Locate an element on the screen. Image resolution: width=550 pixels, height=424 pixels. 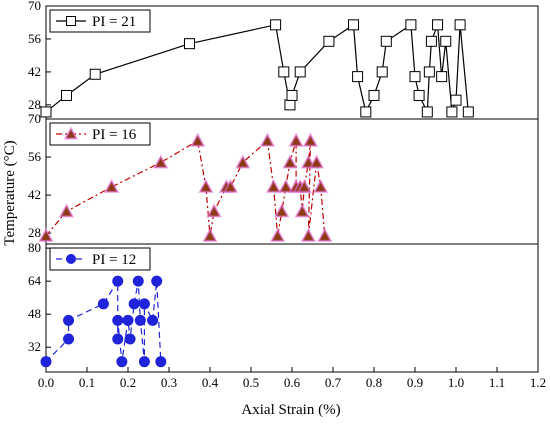
panel-1-legend-marker is located at coordinates (71, 21).